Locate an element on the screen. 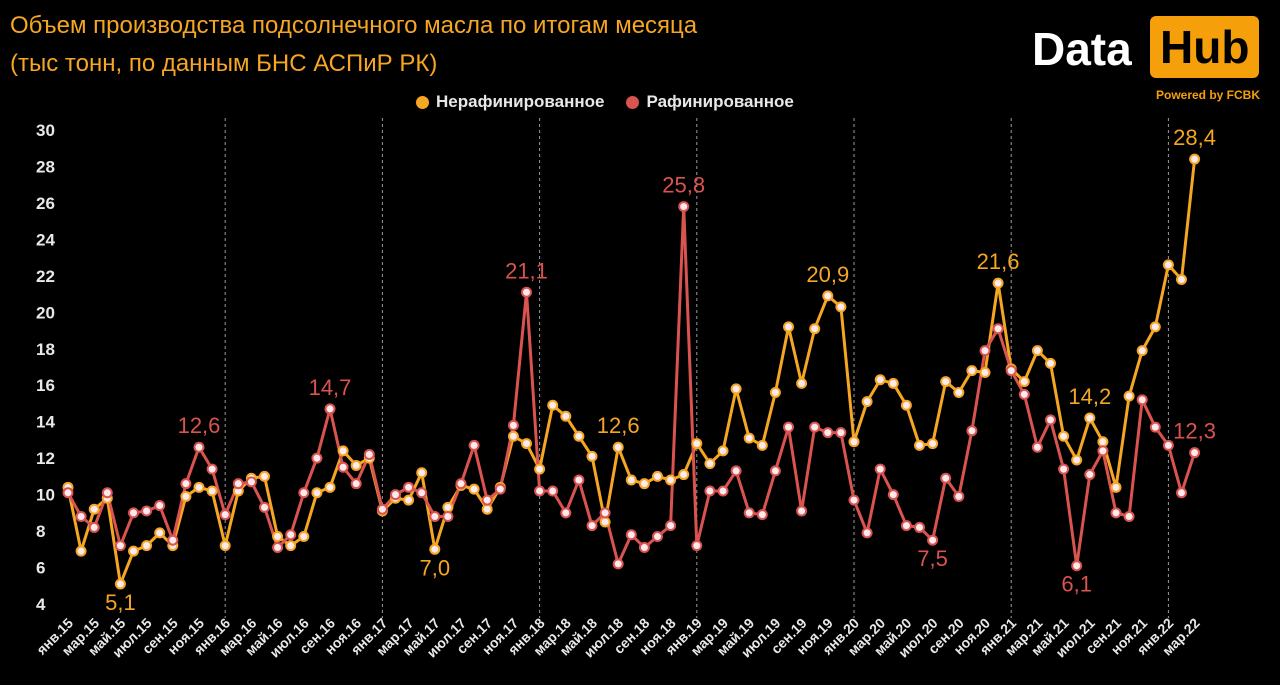 The width and height of the screenshot is (1280, 685). data-label: 7,0 is located at coordinates (435, 567).